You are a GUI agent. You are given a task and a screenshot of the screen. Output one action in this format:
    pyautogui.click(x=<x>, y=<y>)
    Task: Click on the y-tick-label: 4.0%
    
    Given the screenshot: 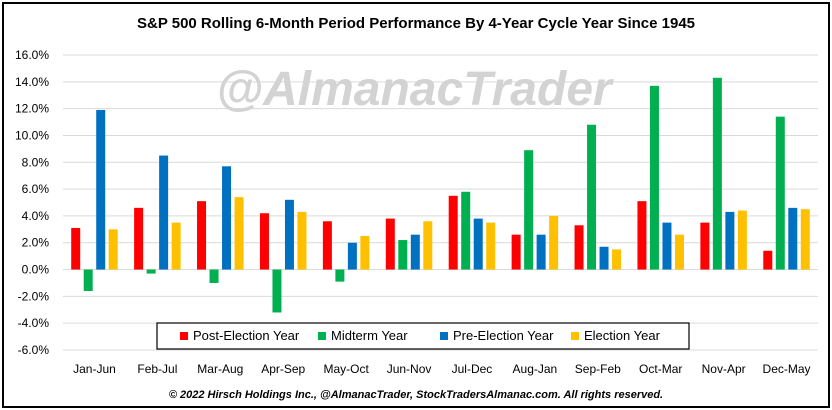 What is the action you would take?
    pyautogui.click(x=36, y=216)
    